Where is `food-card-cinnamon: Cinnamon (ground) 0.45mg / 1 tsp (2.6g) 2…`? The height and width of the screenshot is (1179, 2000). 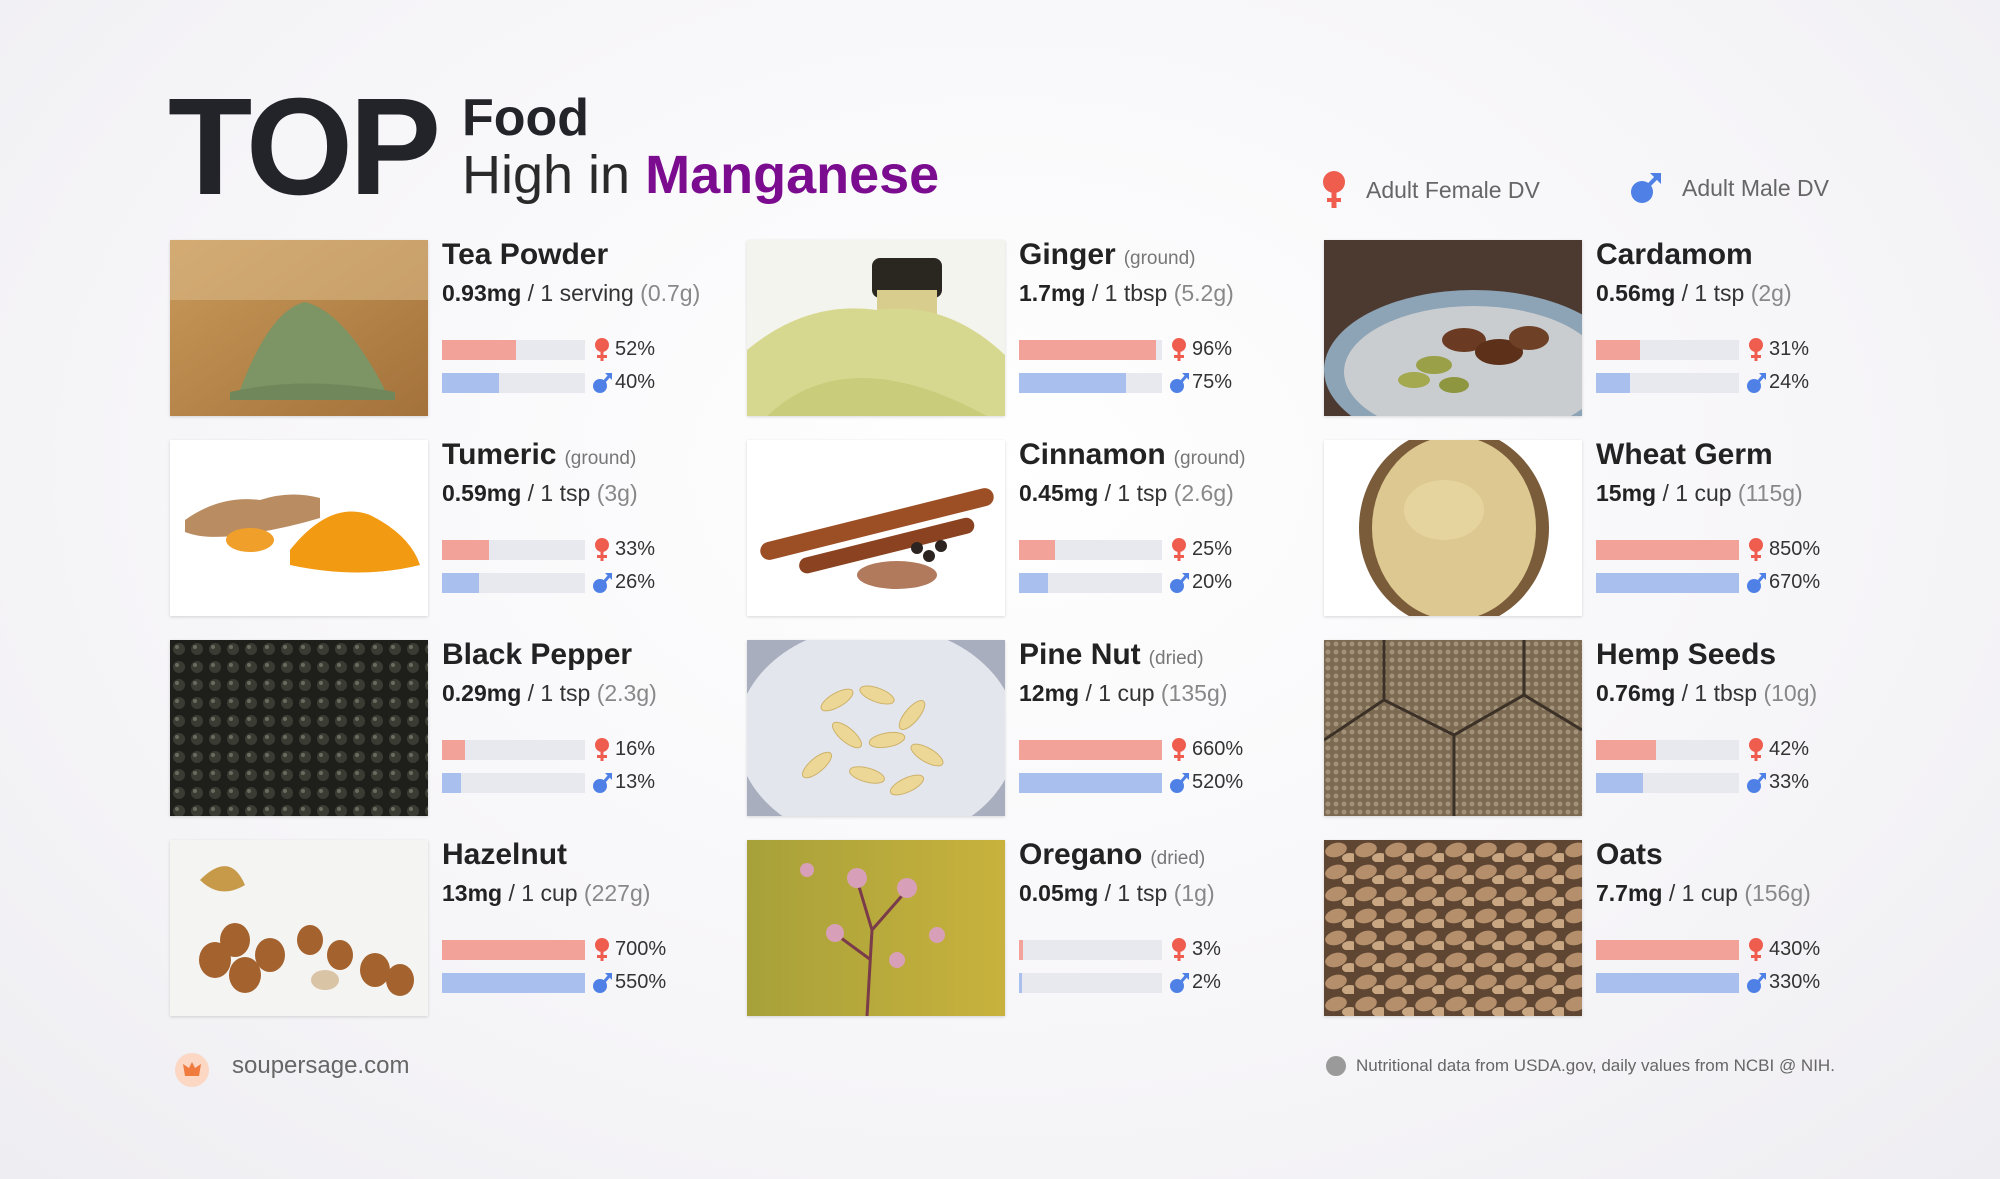
food-card-cinnamon: Cinnamon (ground) 0.45mg / 1 tsp (2.6g) 2… is located at coordinates (1027, 529).